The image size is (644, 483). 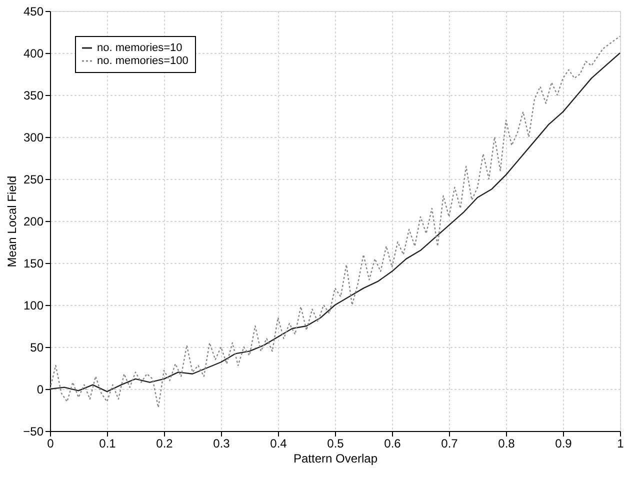 I want to click on x-tick-label: 0, so click(x=50, y=443).